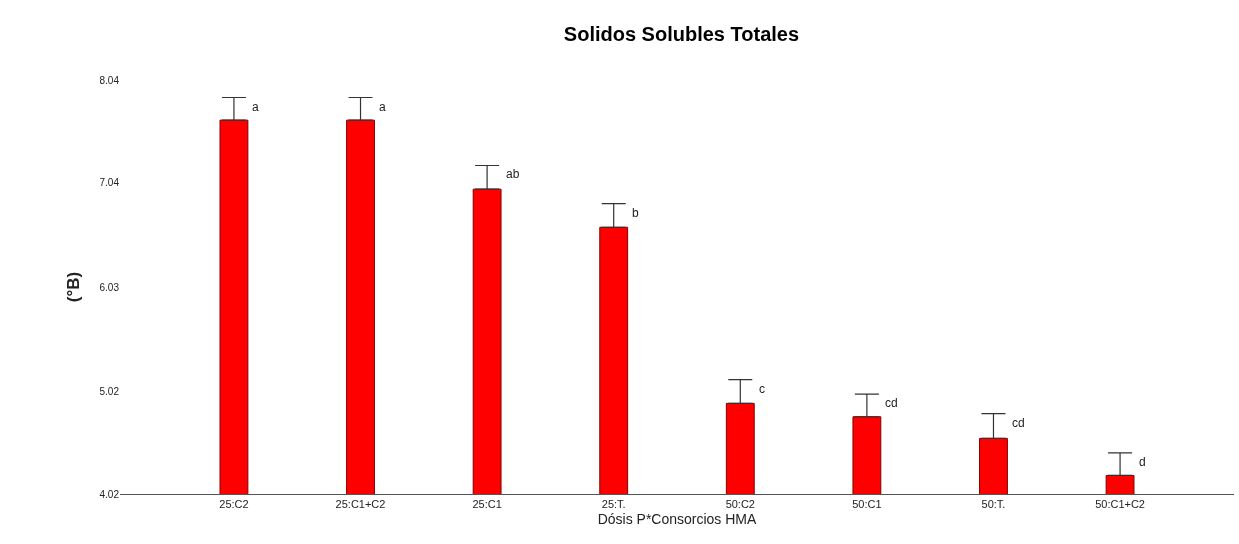  Describe the element at coordinates (993, 504) in the screenshot. I see `x-tick-label: 50:T.` at that location.